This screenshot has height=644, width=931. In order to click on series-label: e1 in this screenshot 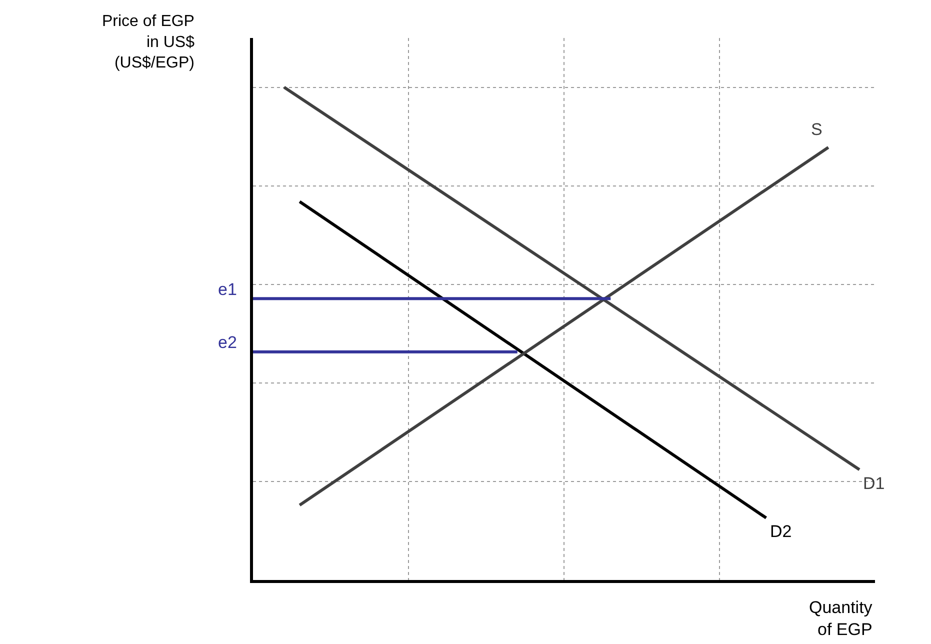, I will do `click(227, 289)`.